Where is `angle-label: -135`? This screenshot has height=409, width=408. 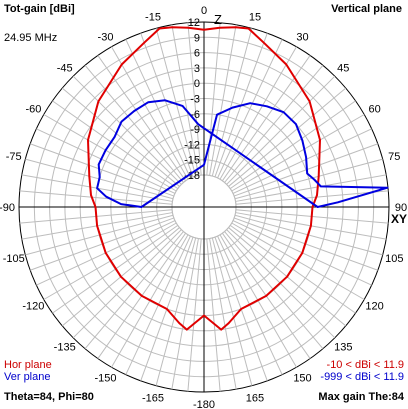 angle-label: -135 is located at coordinates (65, 347).